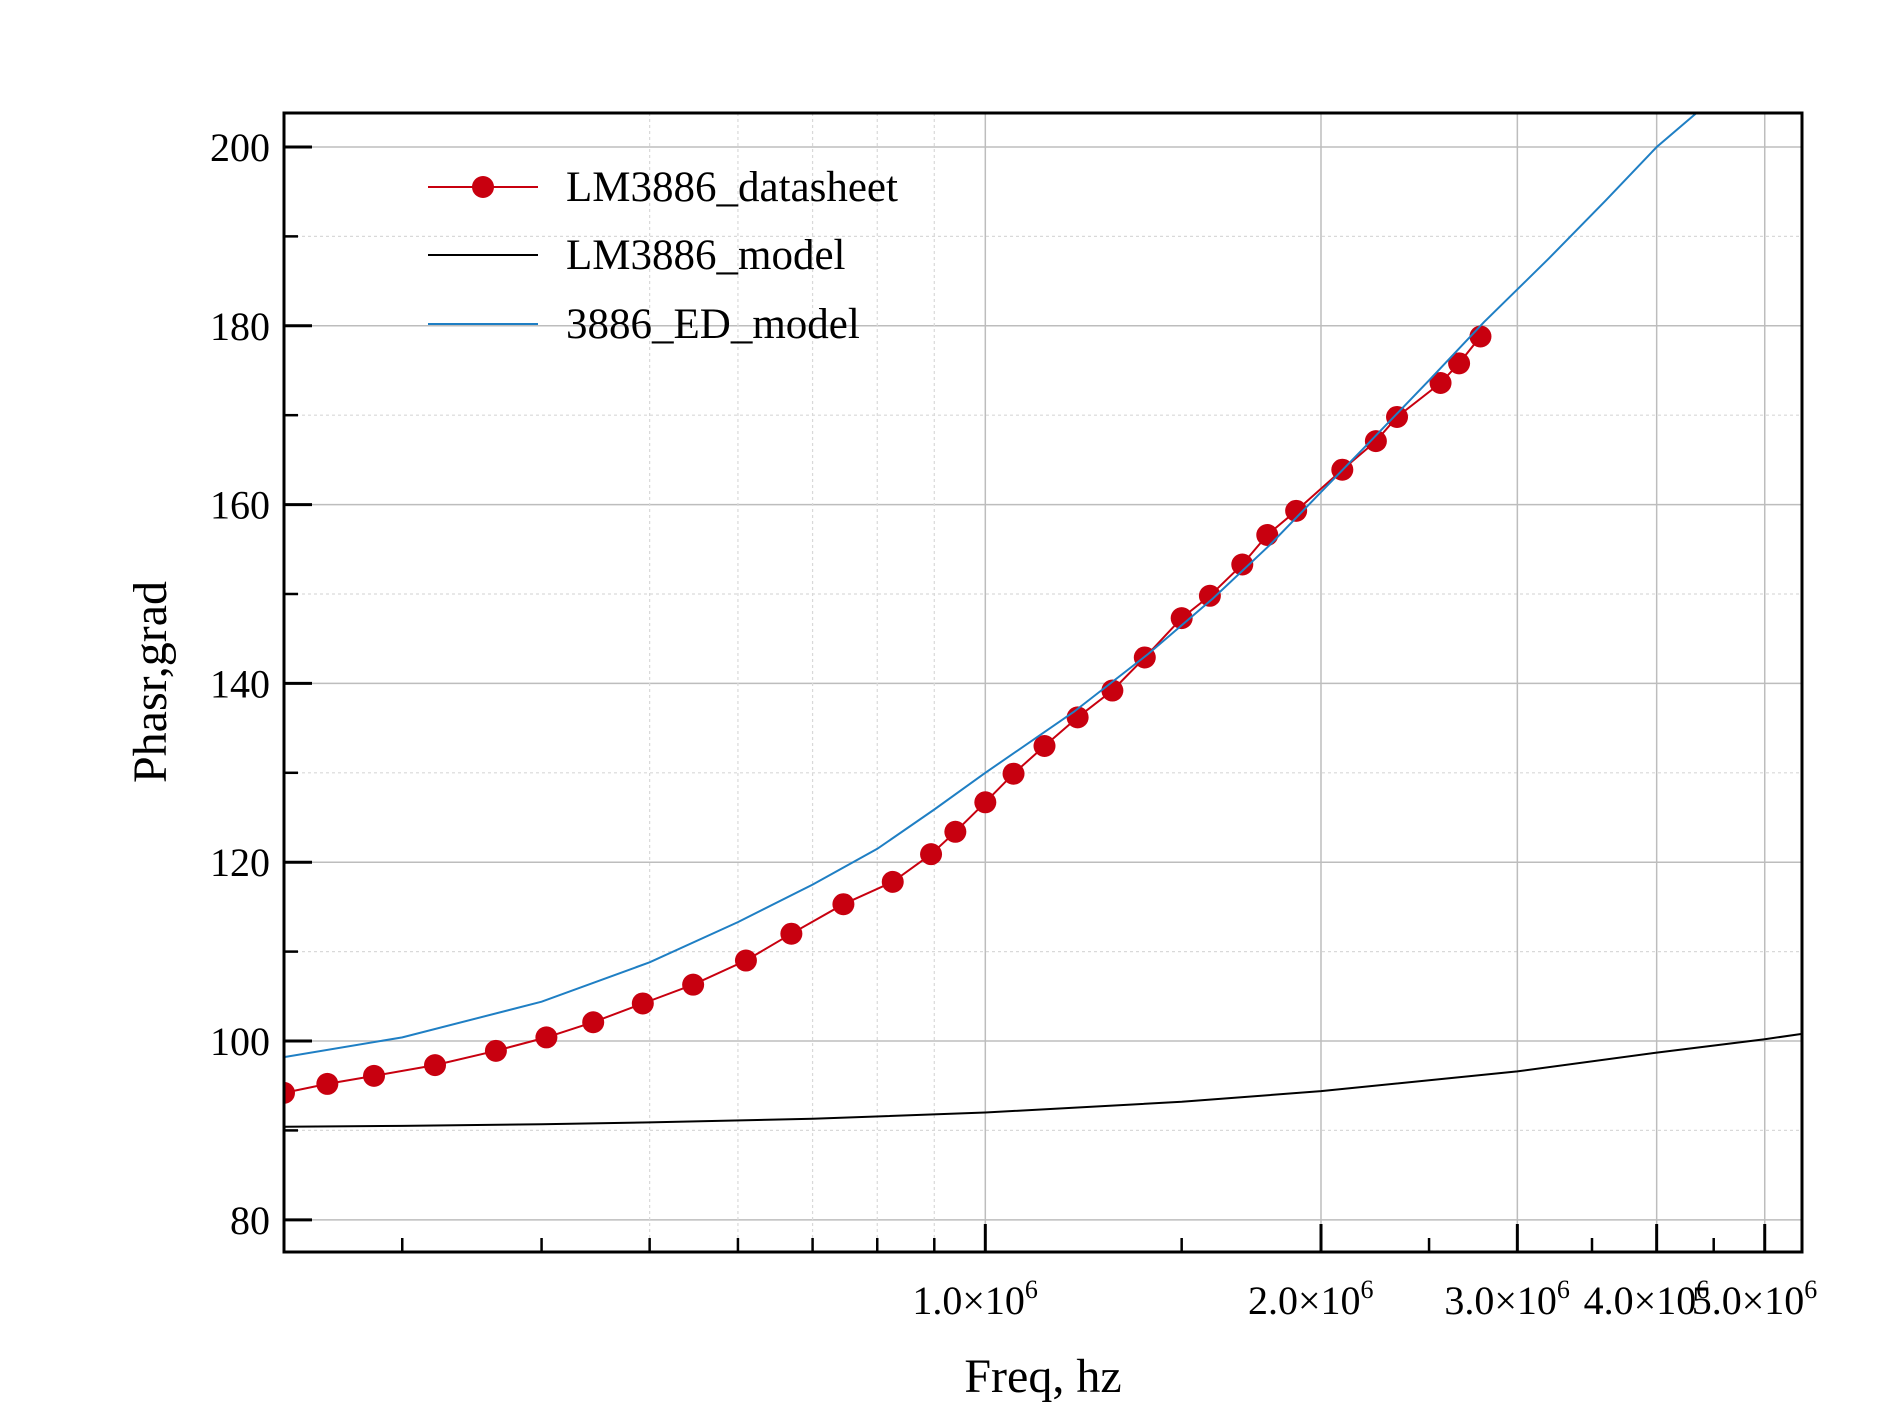 The image size is (1889, 1417). What do you see at coordinates (1507, 1299) in the screenshot?
I see `x-tick-label: 3.0×10⁶` at bounding box center [1507, 1299].